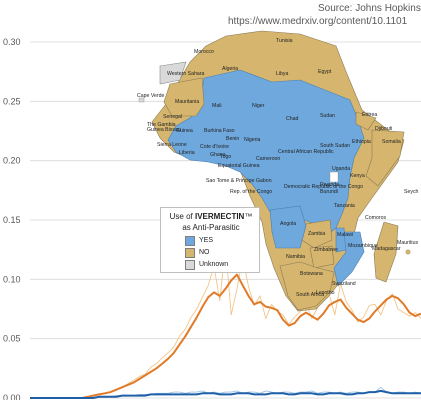  I want to click on map-label-egypt: Egypt, so click(325, 72).